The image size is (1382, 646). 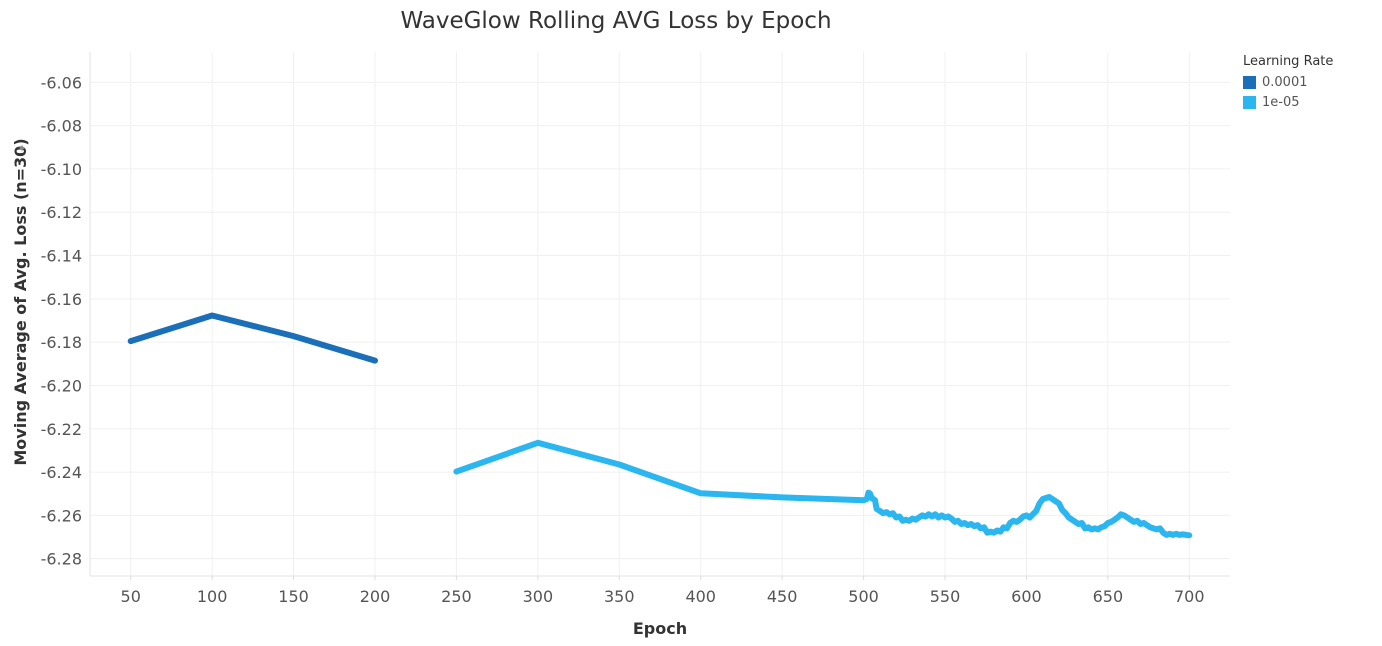 I want to click on y-tick-label: -6.18, so click(x=61, y=342).